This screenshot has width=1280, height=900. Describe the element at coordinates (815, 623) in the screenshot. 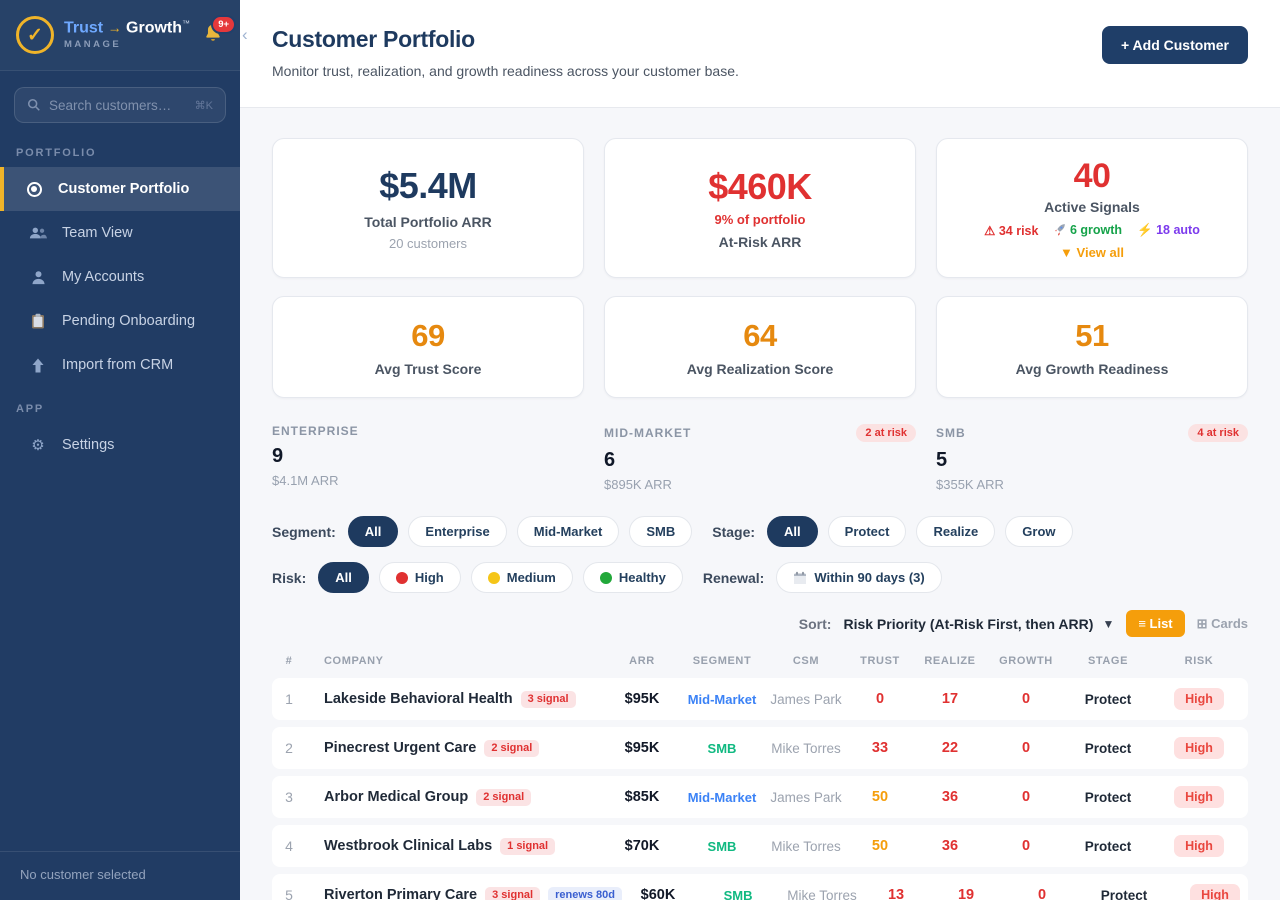

I see `sort-label: Sort:` at that location.